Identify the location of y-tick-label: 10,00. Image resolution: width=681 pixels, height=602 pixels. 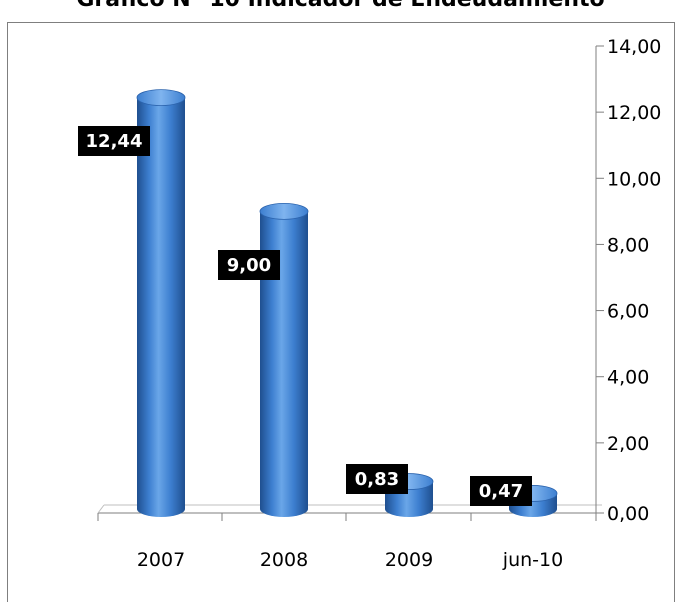
(634, 179).